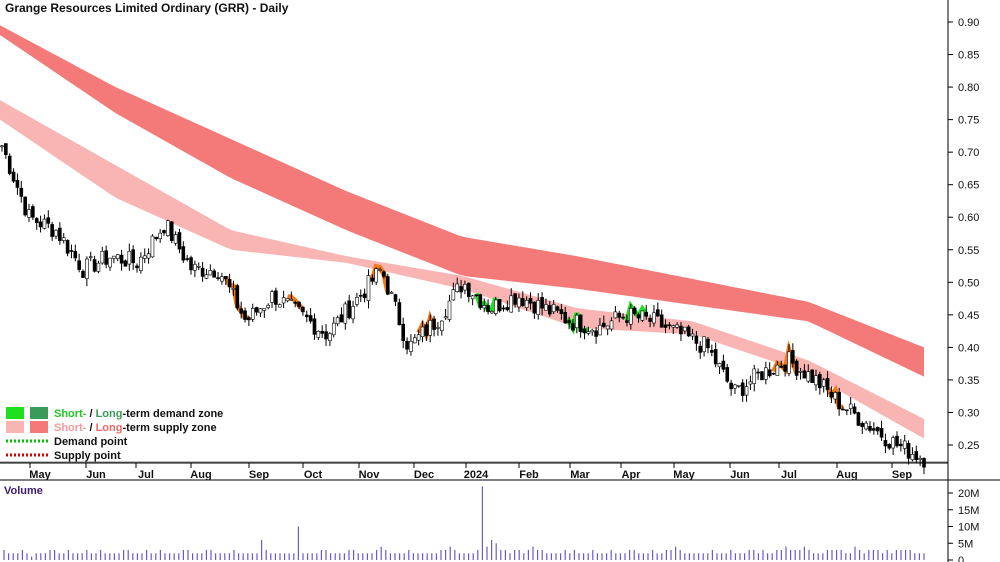  What do you see at coordinates (313, 475) in the screenshot?
I see `time-tick-label: Oct` at bounding box center [313, 475].